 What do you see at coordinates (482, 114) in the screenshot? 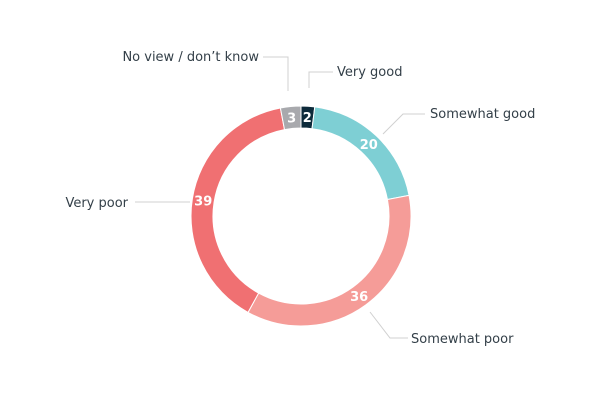
I see `category-label: Somewhat good` at bounding box center [482, 114].